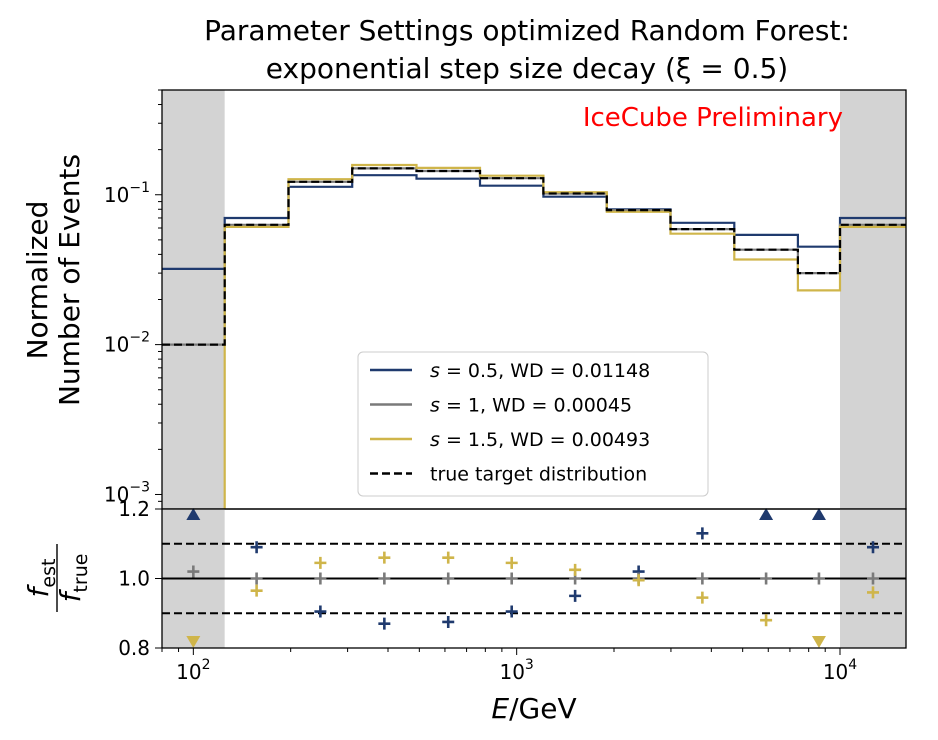 The image size is (938, 740). Describe the element at coordinates (516, 670) in the screenshot. I see `x-tick-label: 10³` at that location.